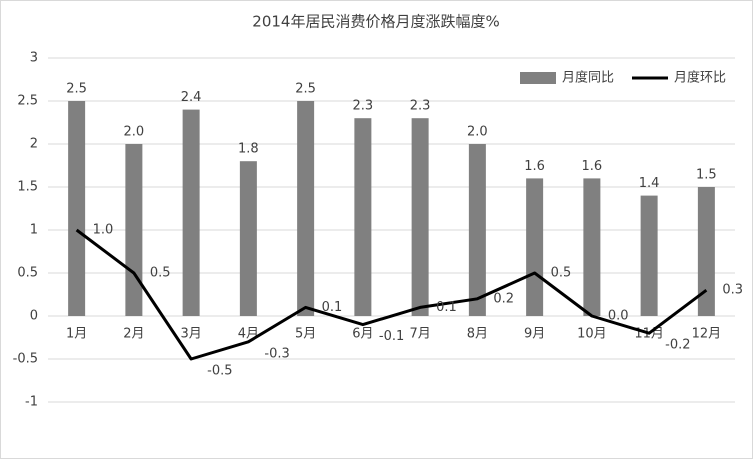  I want to click on x-tick-label: 7月, so click(419, 334).